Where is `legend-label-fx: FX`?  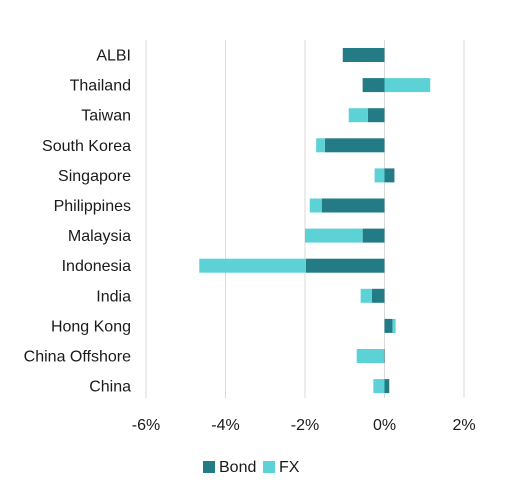
legend-label-fx: FX is located at coordinates (289, 467).